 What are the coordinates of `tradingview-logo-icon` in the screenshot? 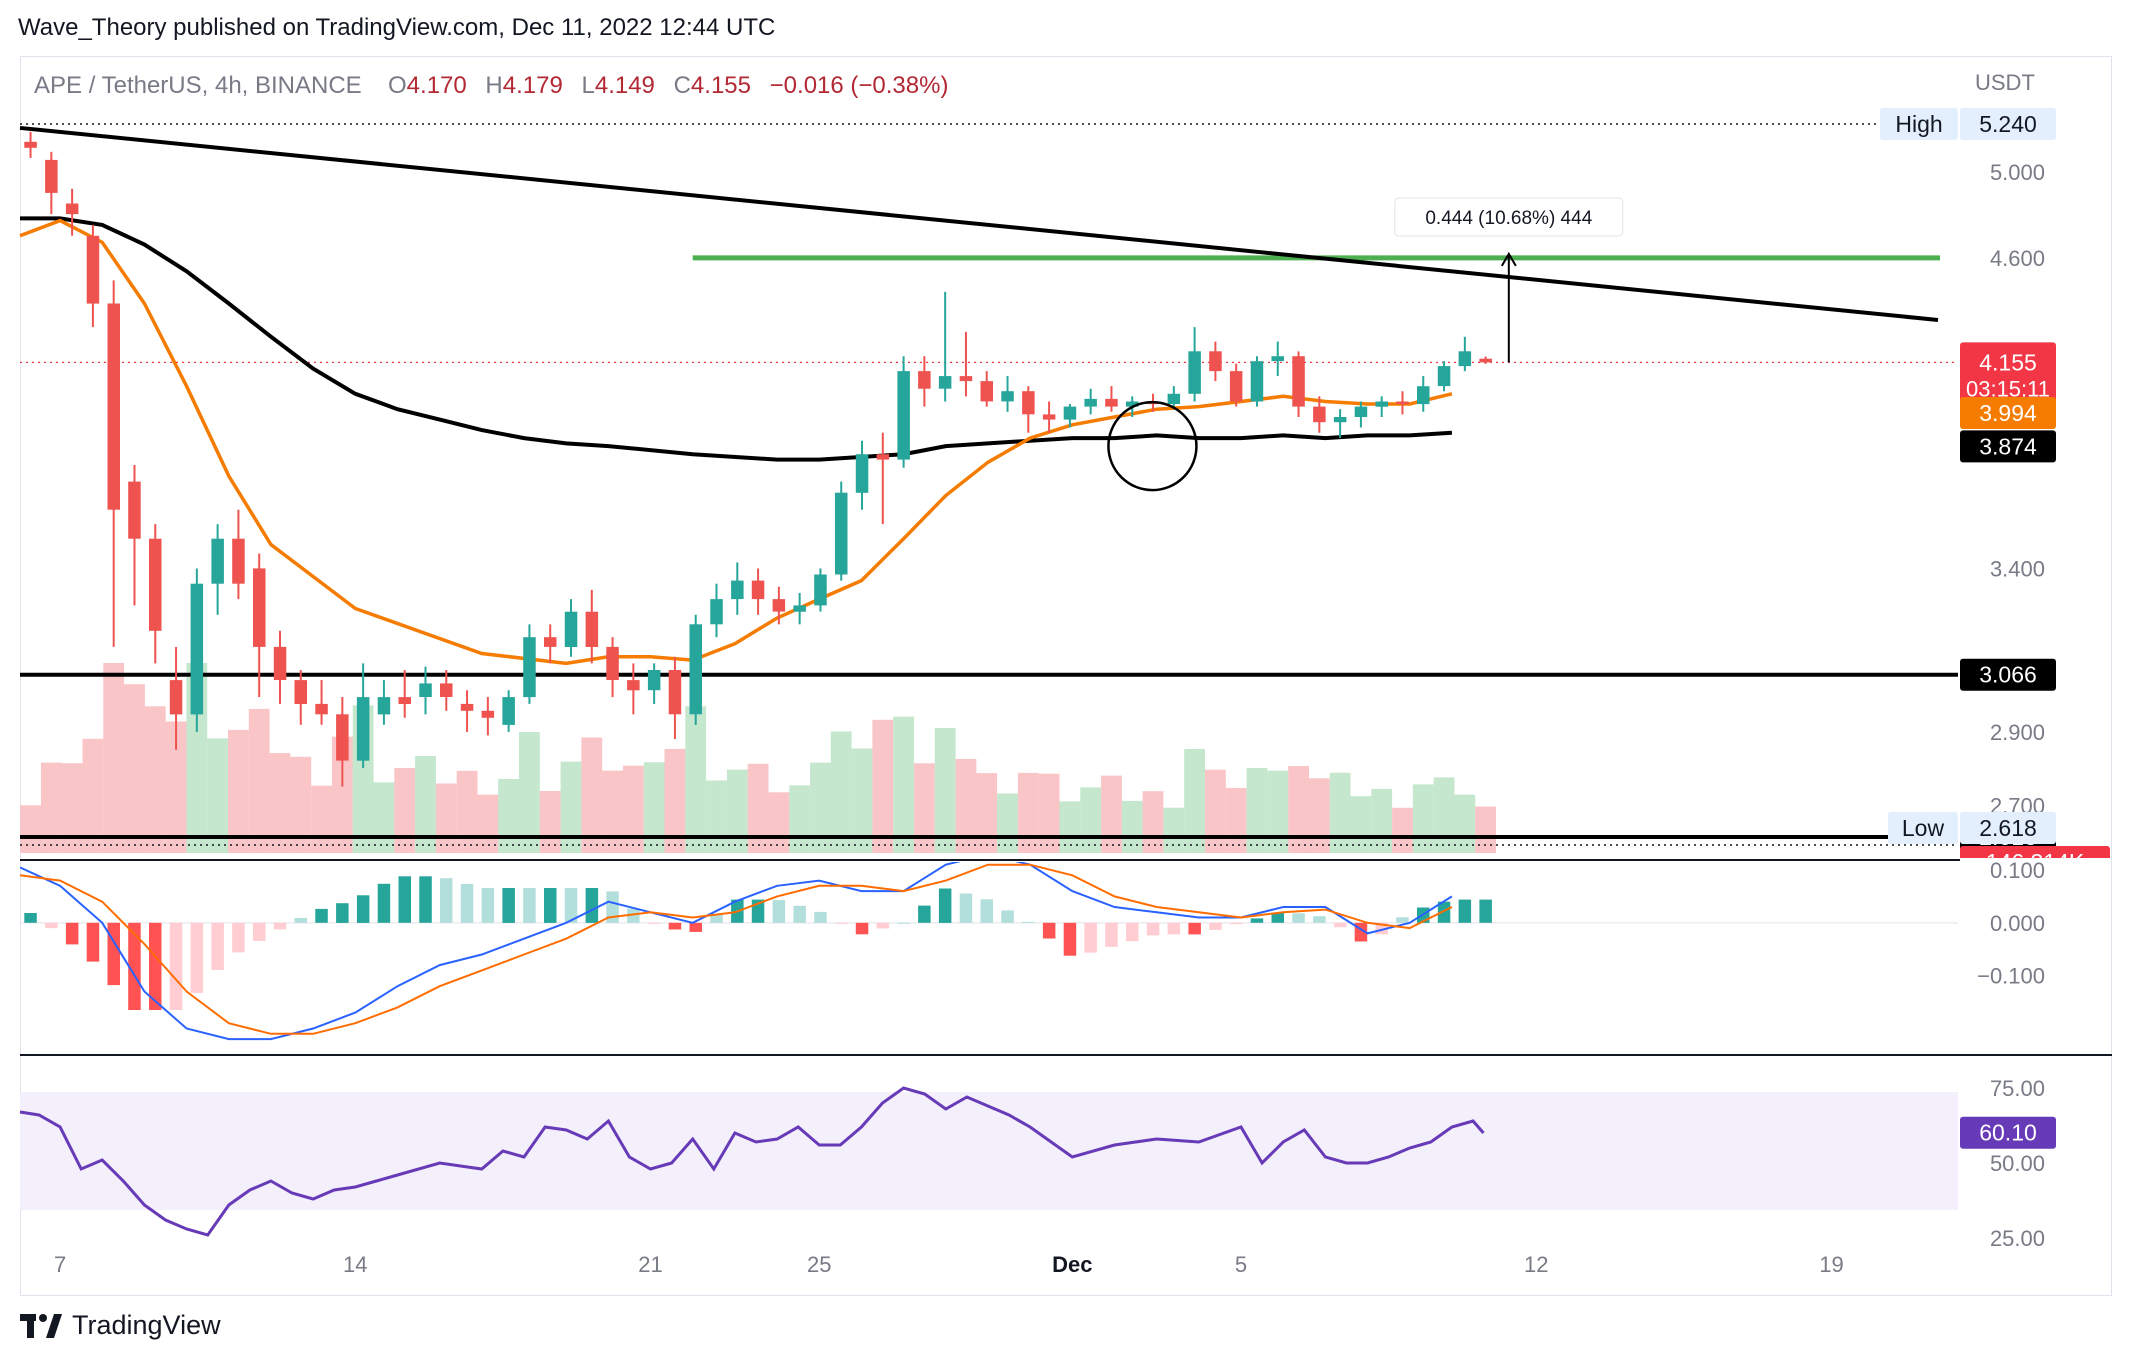 It's located at (41, 1325).